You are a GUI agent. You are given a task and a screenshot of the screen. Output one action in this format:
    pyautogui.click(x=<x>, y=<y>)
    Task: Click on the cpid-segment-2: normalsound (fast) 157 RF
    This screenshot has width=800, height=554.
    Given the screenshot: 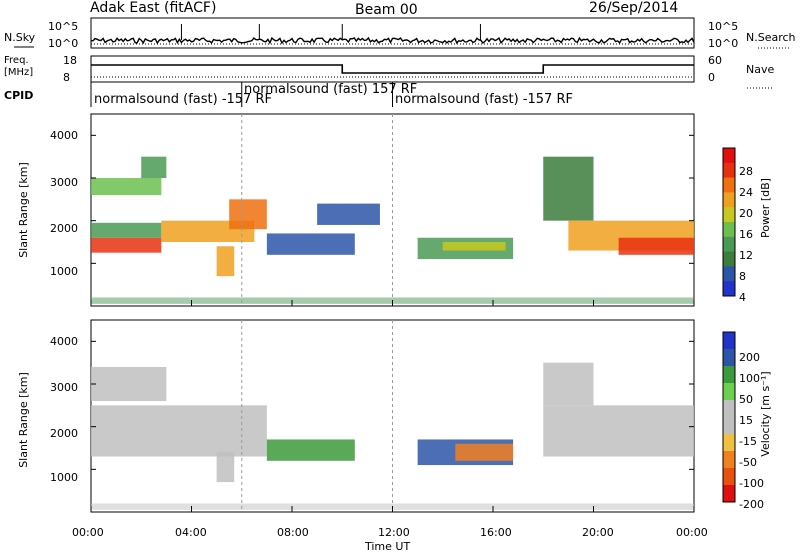 What is the action you would take?
    pyautogui.click(x=331, y=89)
    